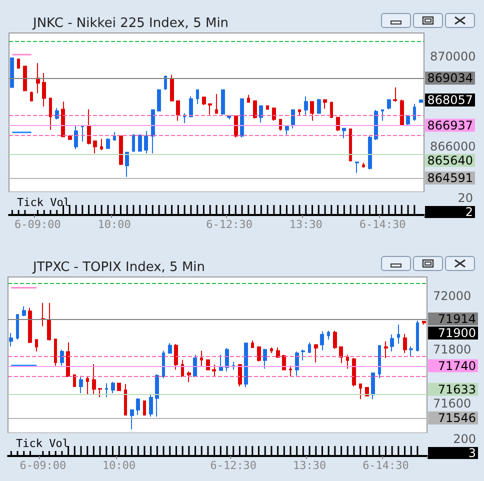 This screenshot has width=484, height=481. Describe the element at coordinates (450, 160) in the screenshot. I see `ref-line-label: 865640` at that location.